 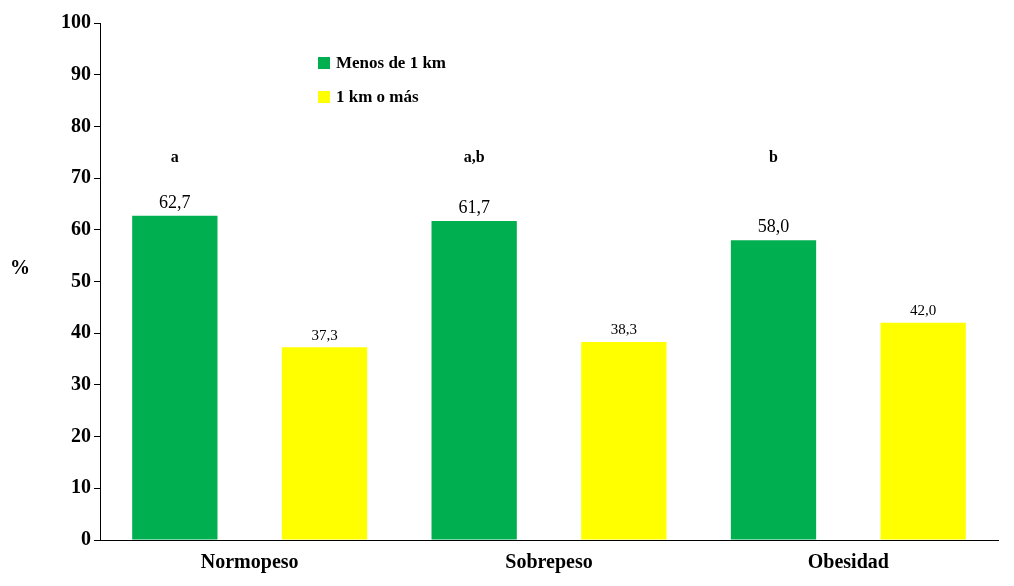 What do you see at coordinates (249, 562) in the screenshot?
I see `x-tick-label: Normopeso` at bounding box center [249, 562].